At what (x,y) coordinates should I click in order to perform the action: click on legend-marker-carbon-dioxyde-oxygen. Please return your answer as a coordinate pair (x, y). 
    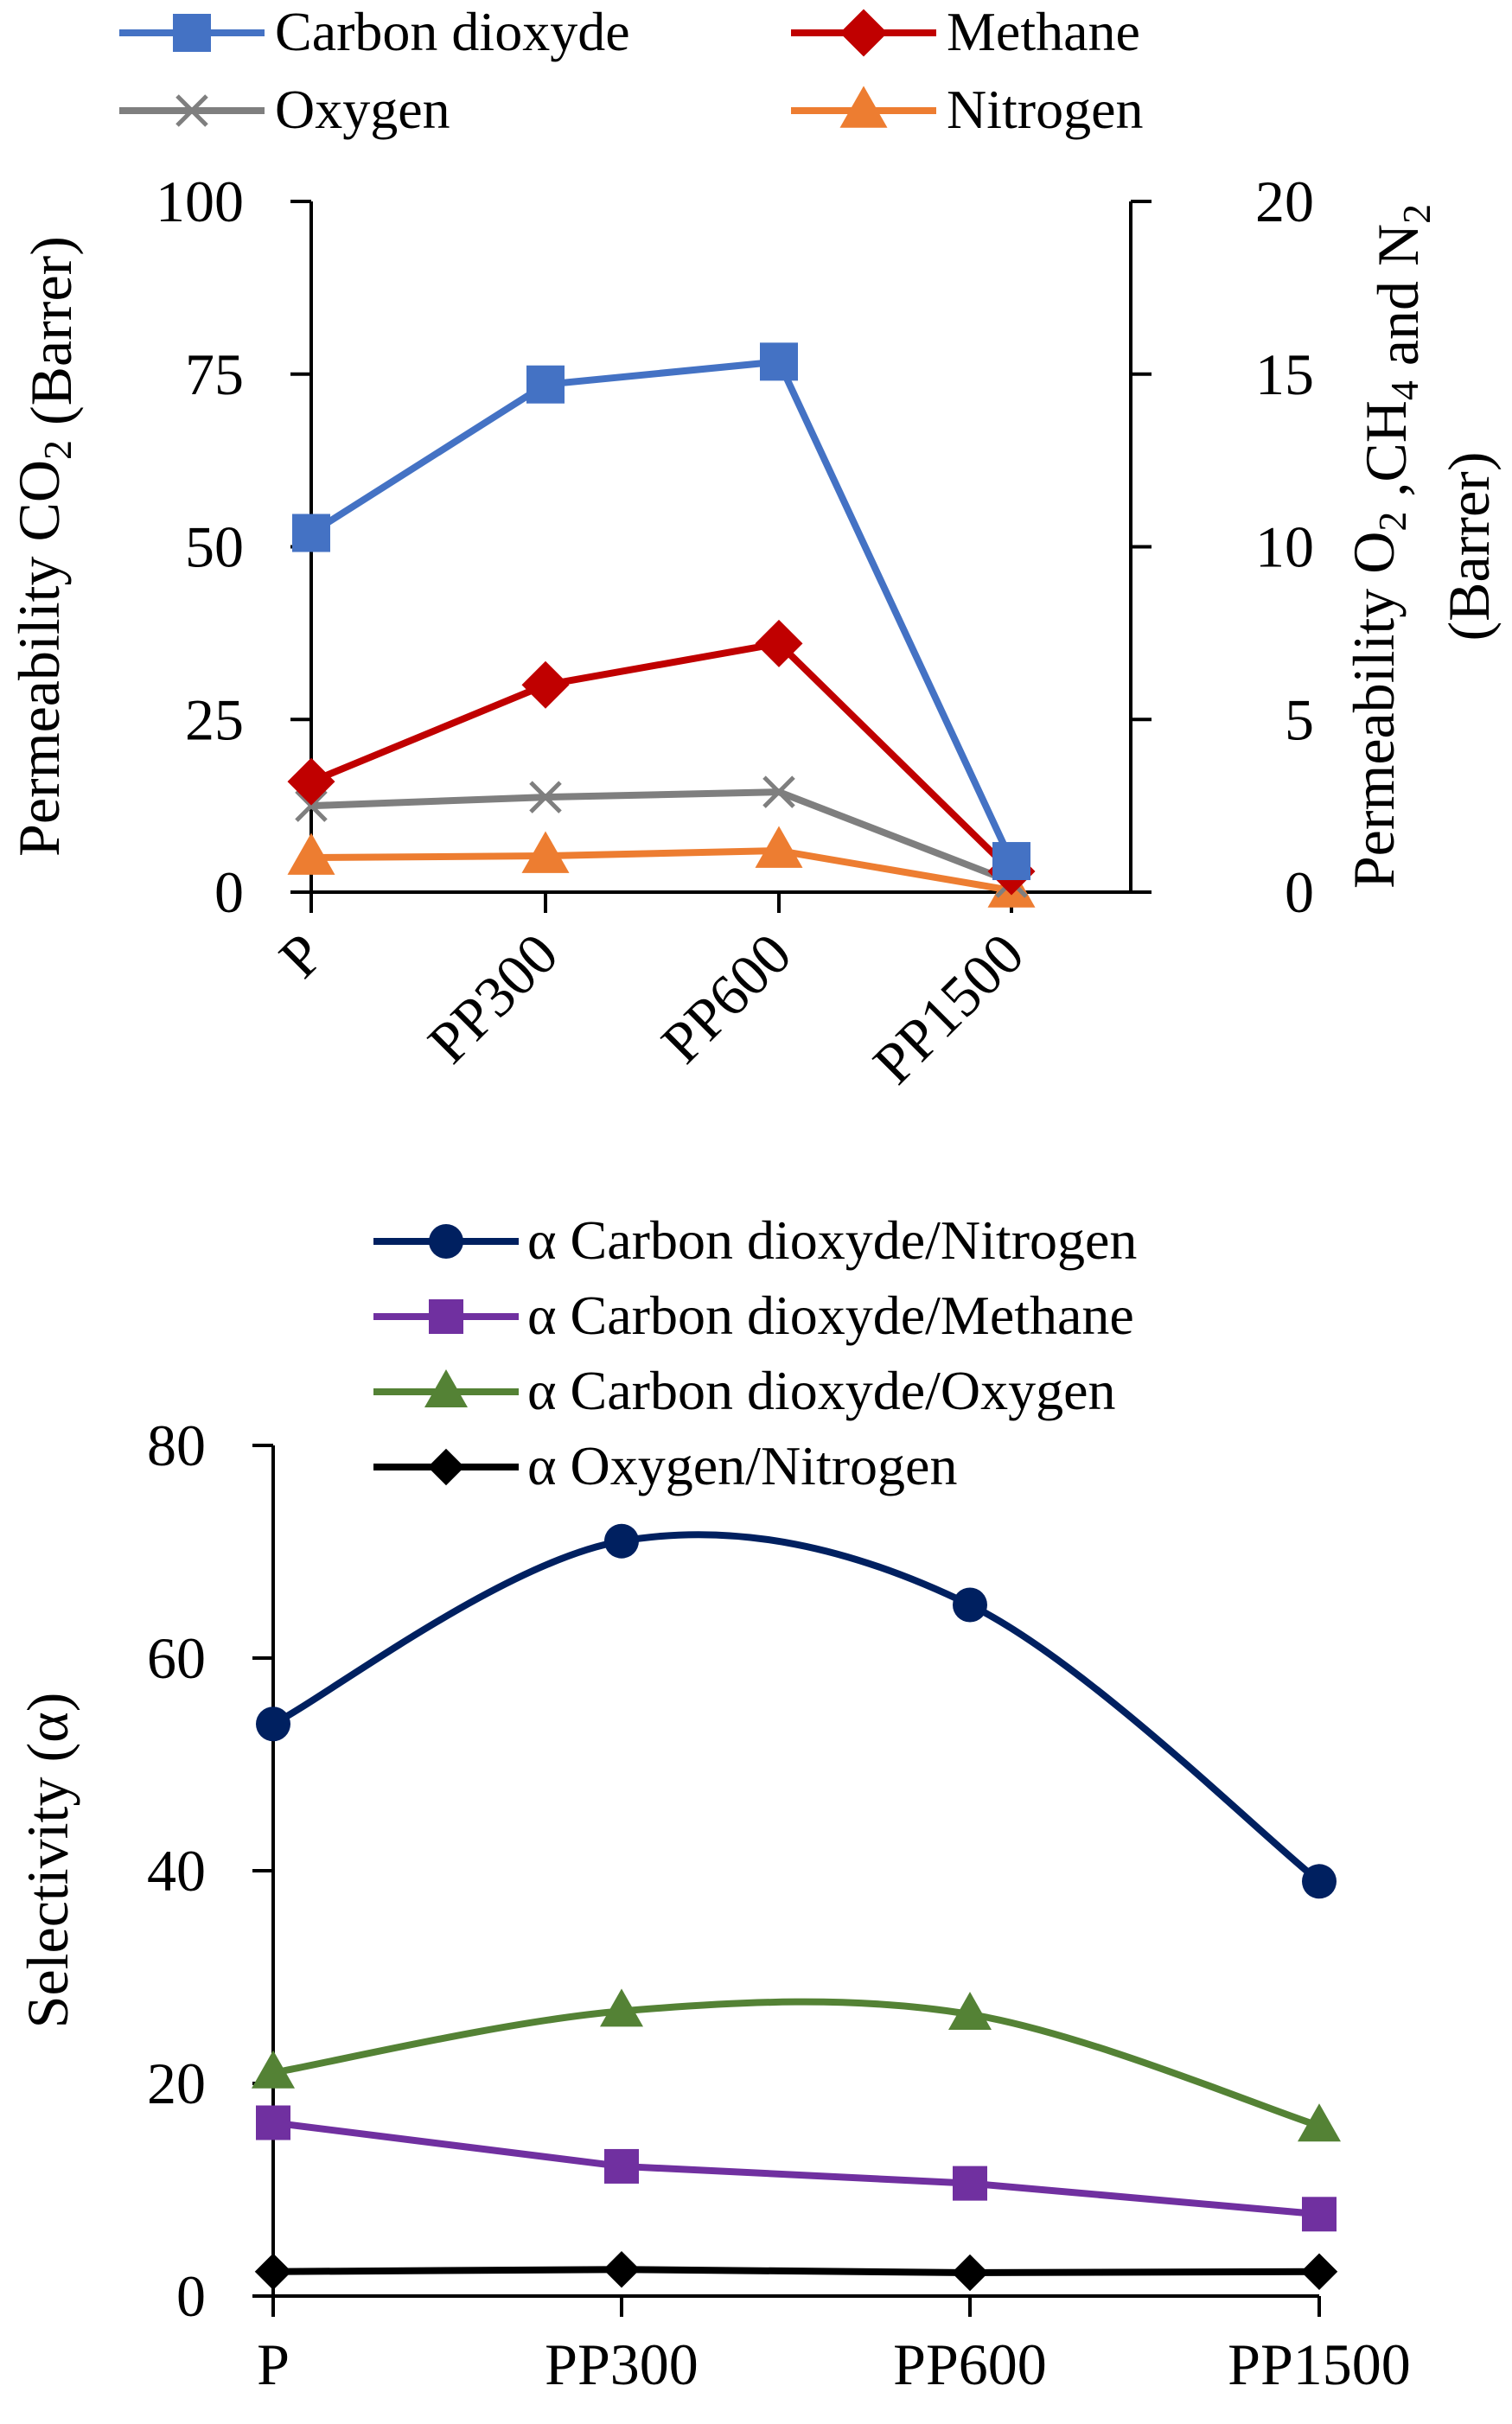
    Looking at the image, I should click on (446, 1388).